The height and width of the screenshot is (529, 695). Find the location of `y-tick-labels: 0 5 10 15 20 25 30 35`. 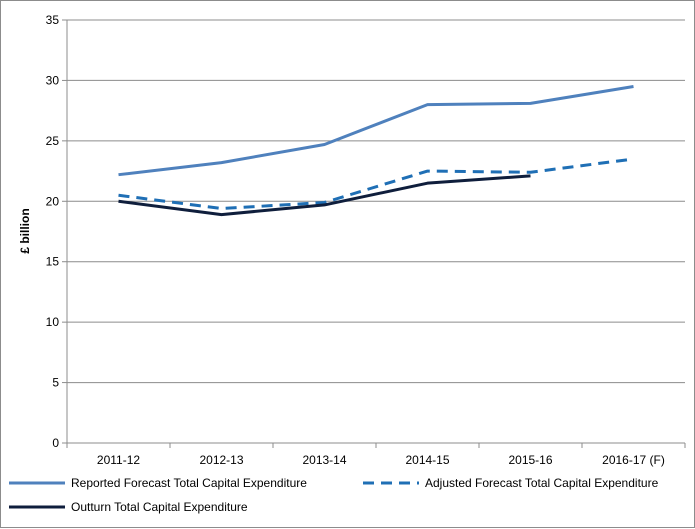

y-tick-labels: 0 5 10 15 20 25 30 35 is located at coordinates (53, 231).